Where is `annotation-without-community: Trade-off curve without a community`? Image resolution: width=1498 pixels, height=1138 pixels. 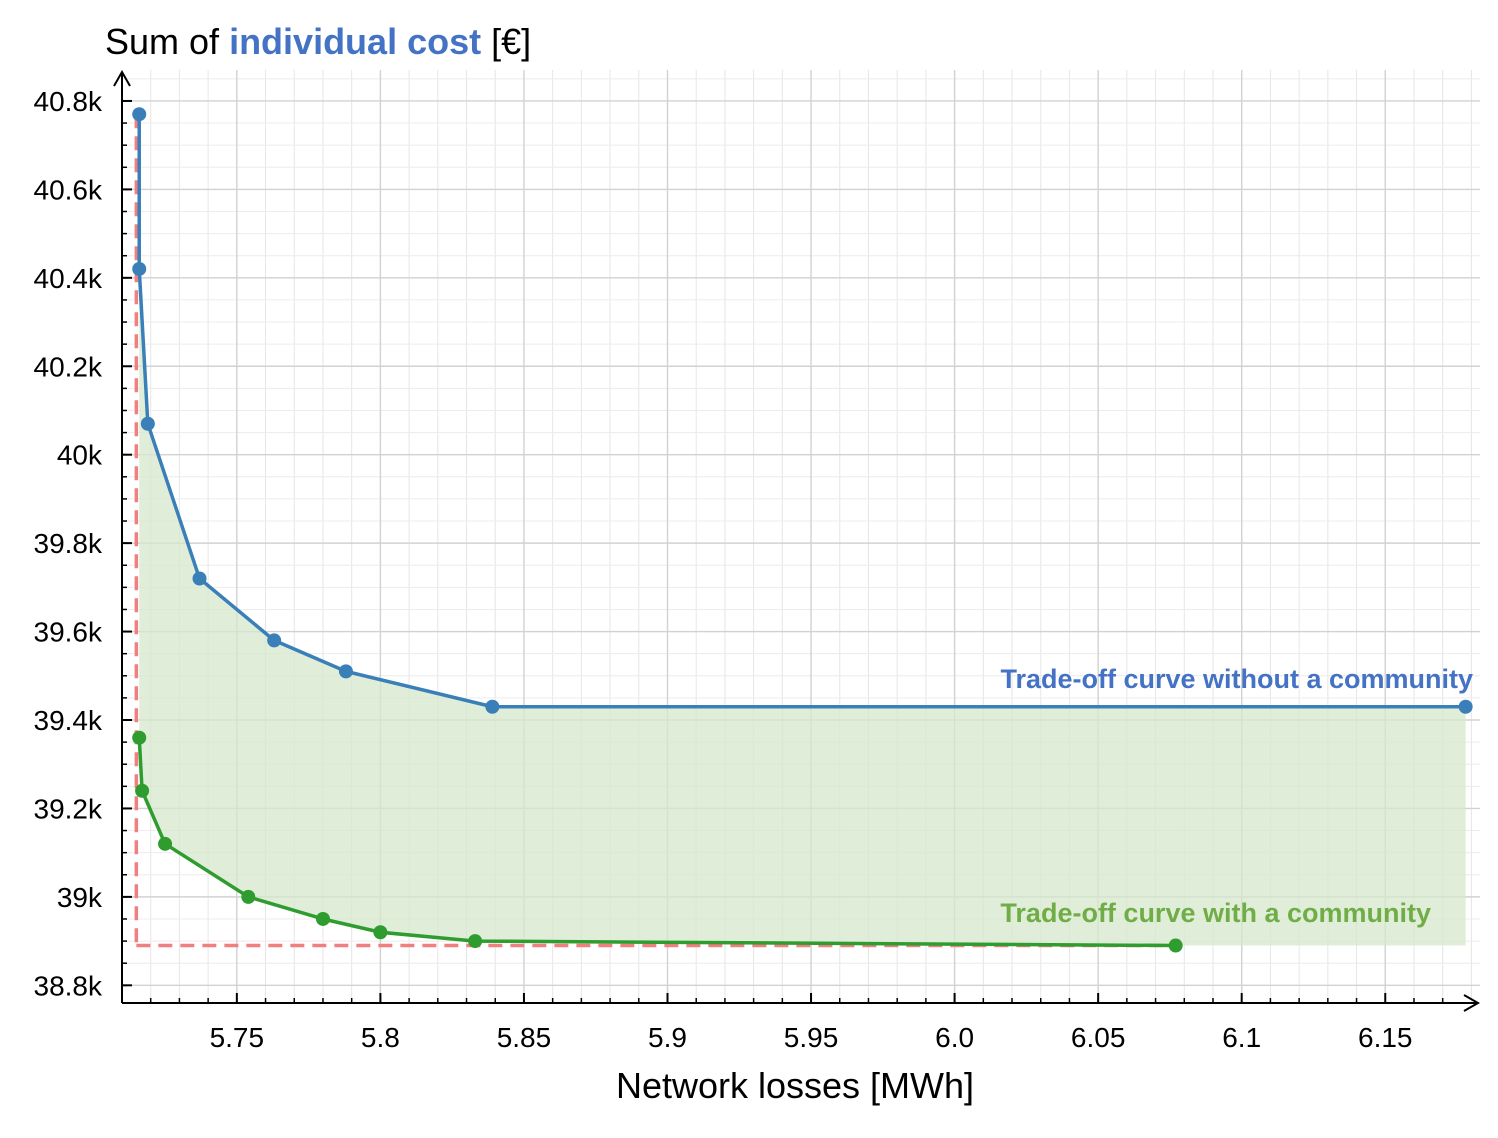 annotation-without-community: Trade-off curve without a community is located at coordinates (1236, 679).